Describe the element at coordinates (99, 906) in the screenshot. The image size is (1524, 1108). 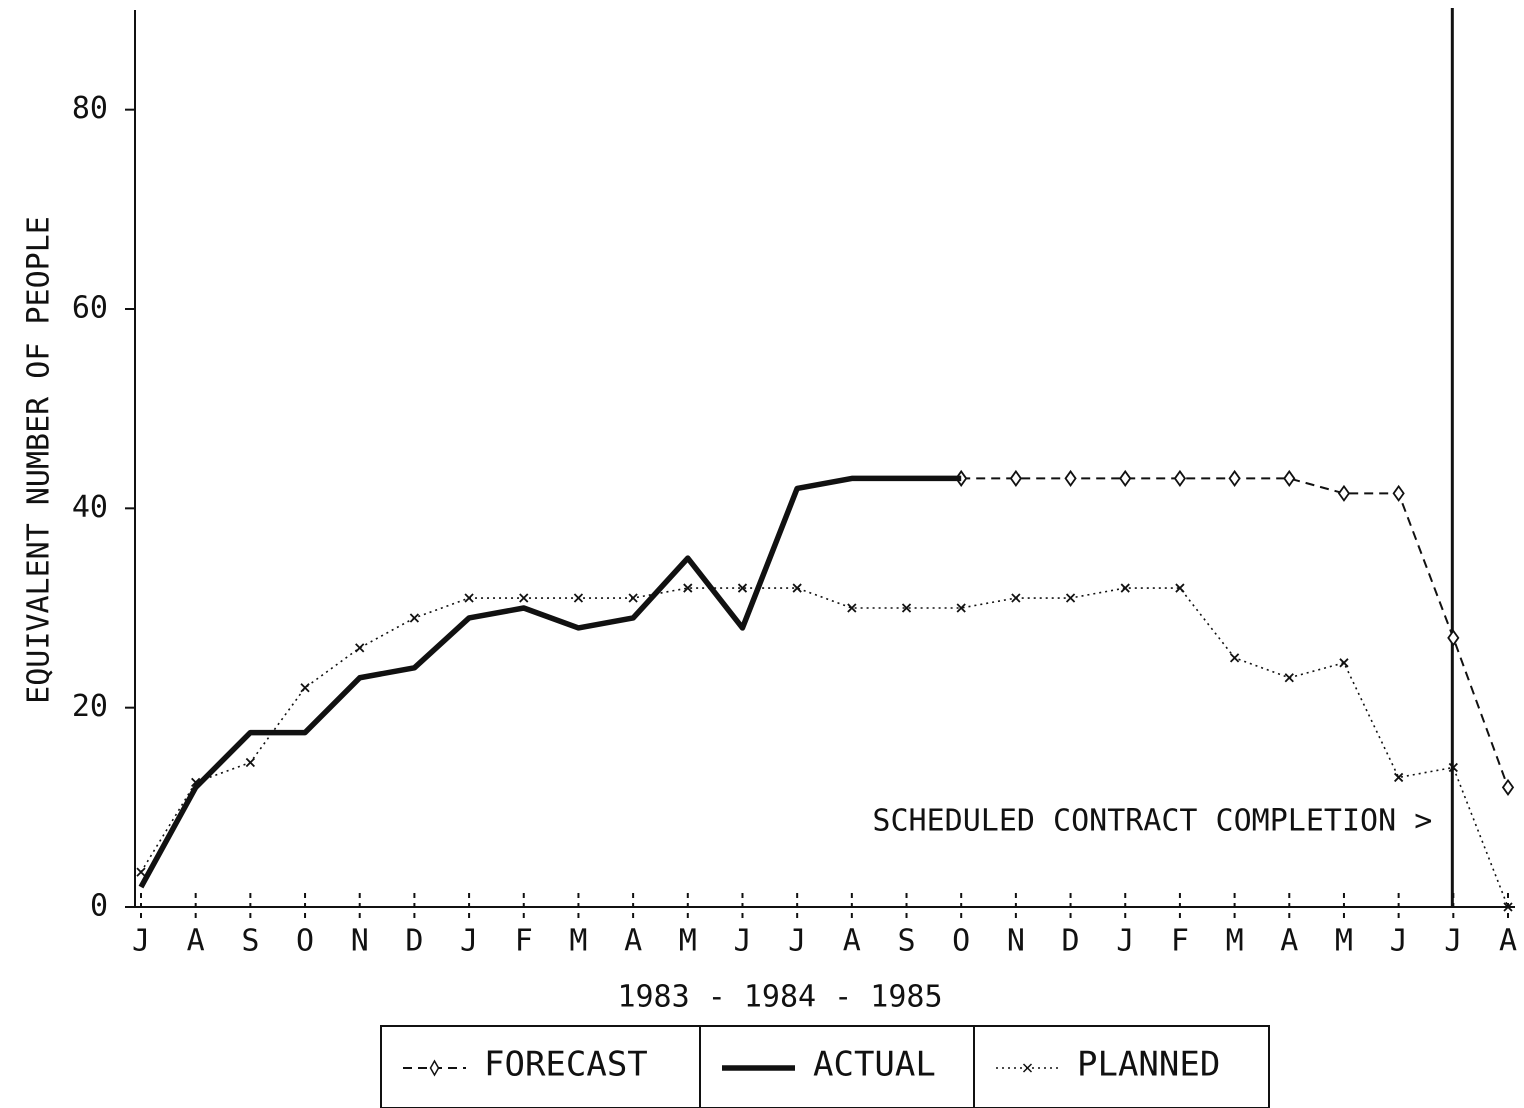
I see `y-tick-label: 0` at that location.